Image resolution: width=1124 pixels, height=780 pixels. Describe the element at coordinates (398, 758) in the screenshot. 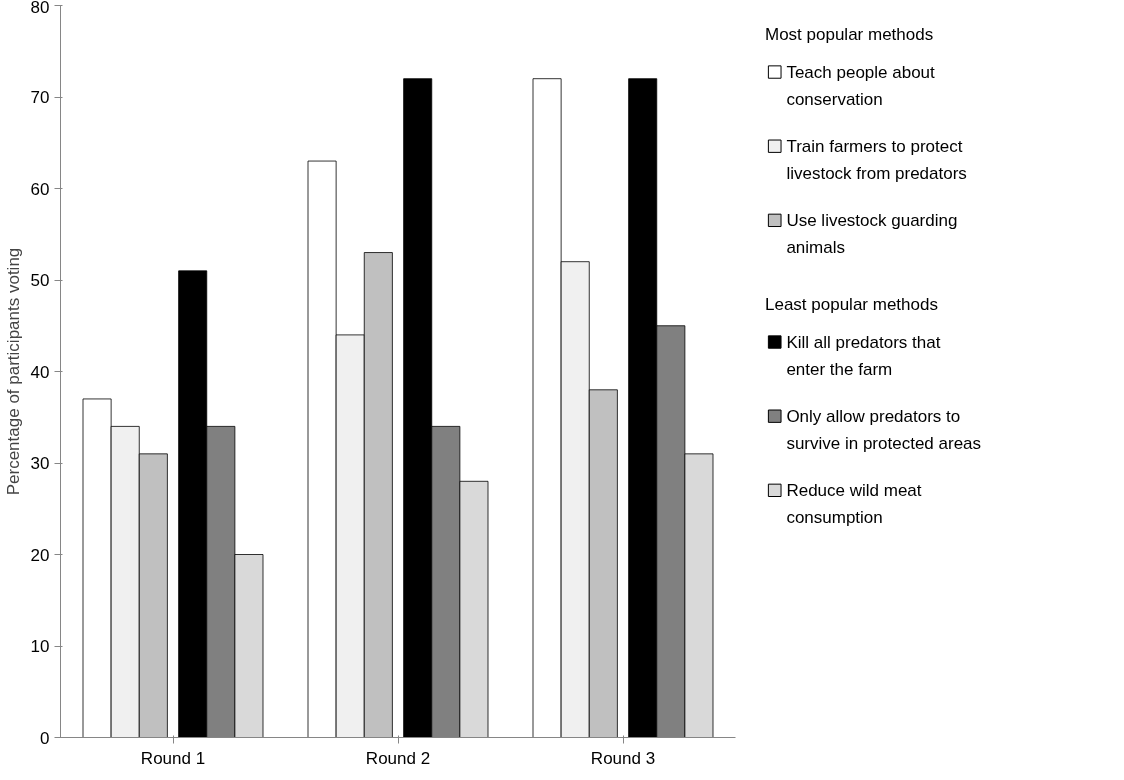

I see `x-tick-label: Round 2` at that location.